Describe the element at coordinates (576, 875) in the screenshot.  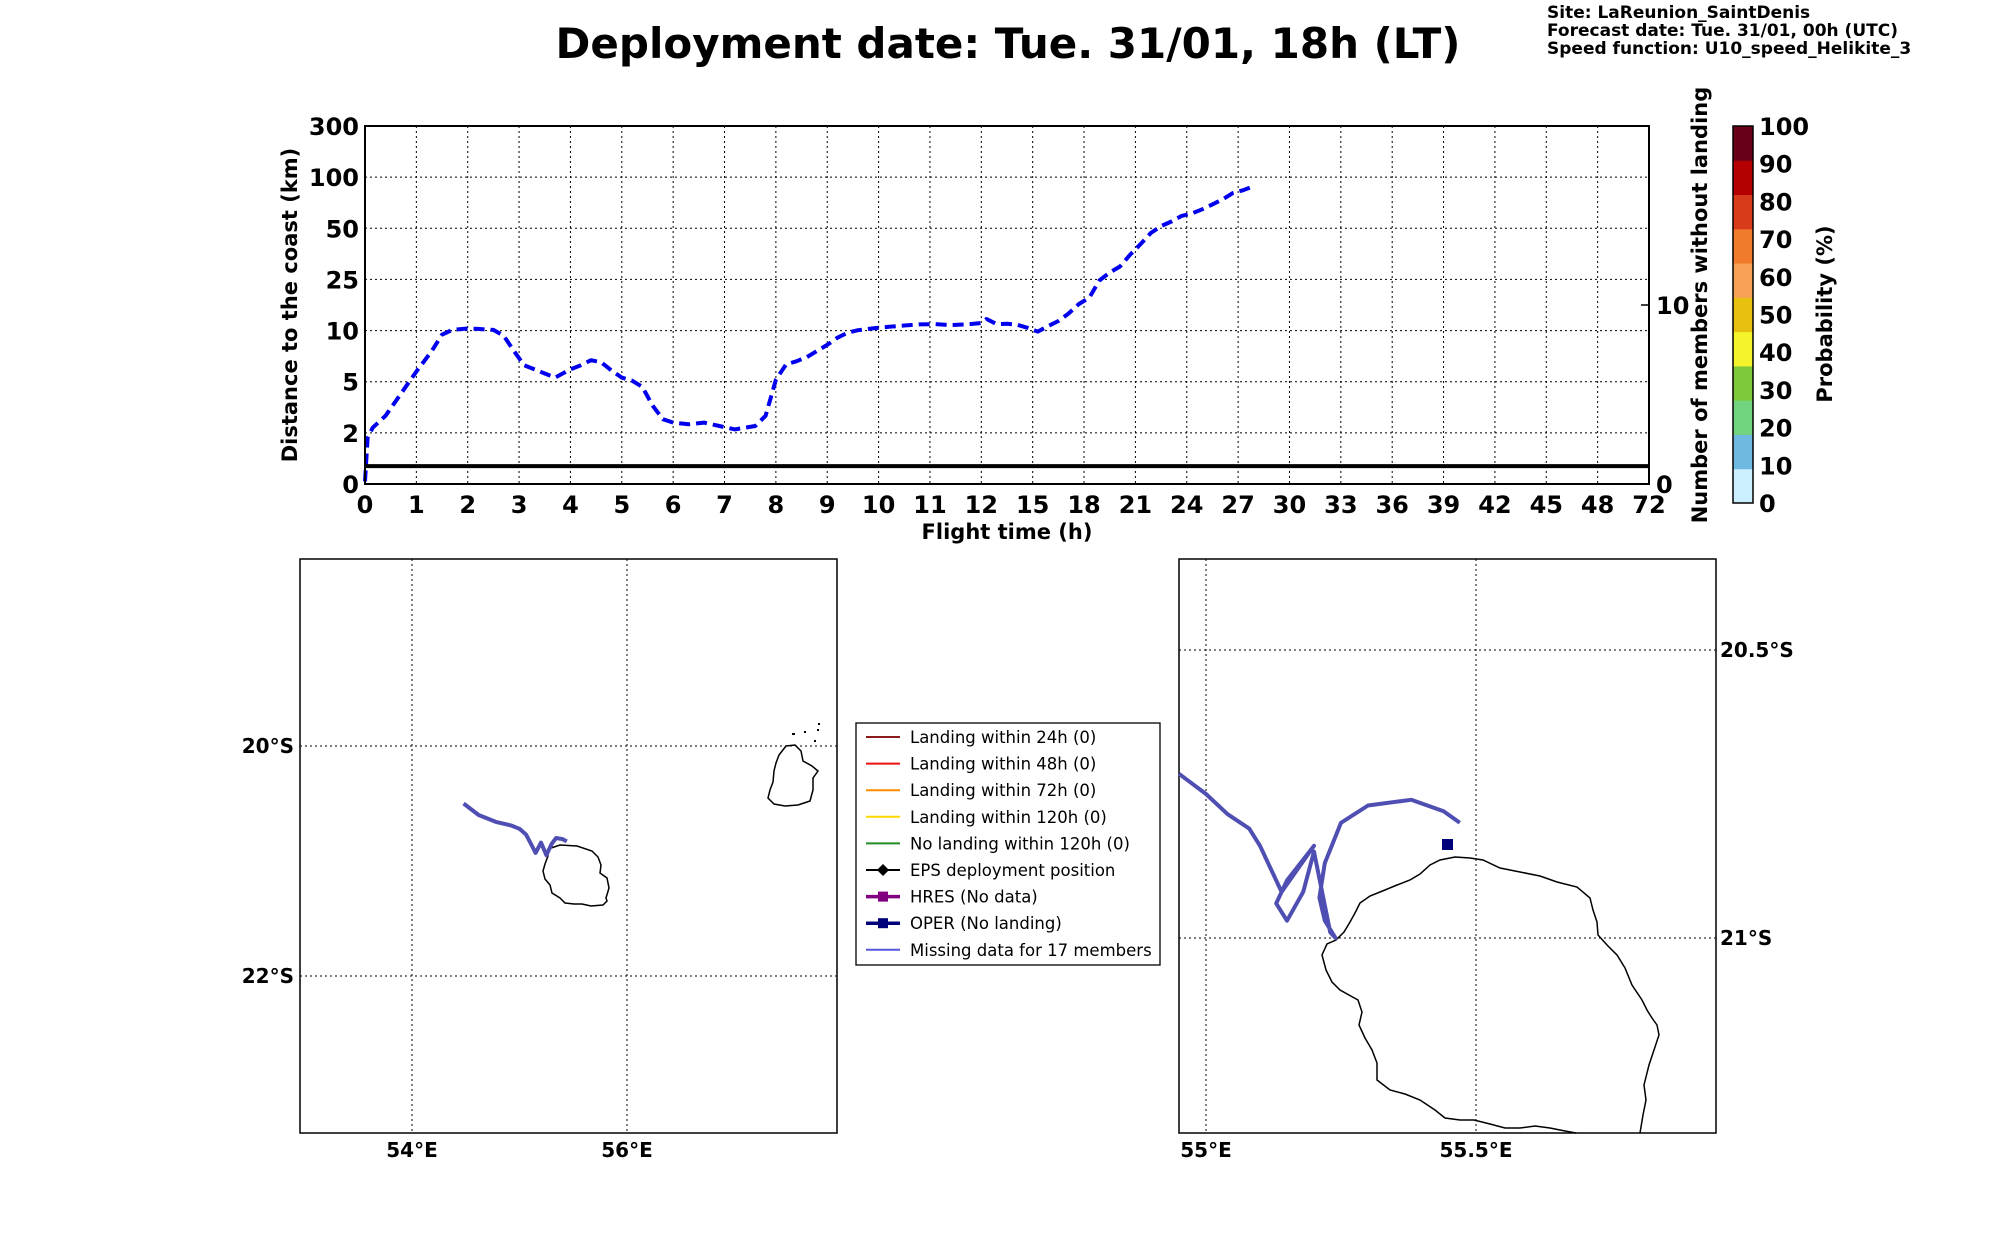
I see `reunion-island` at that location.